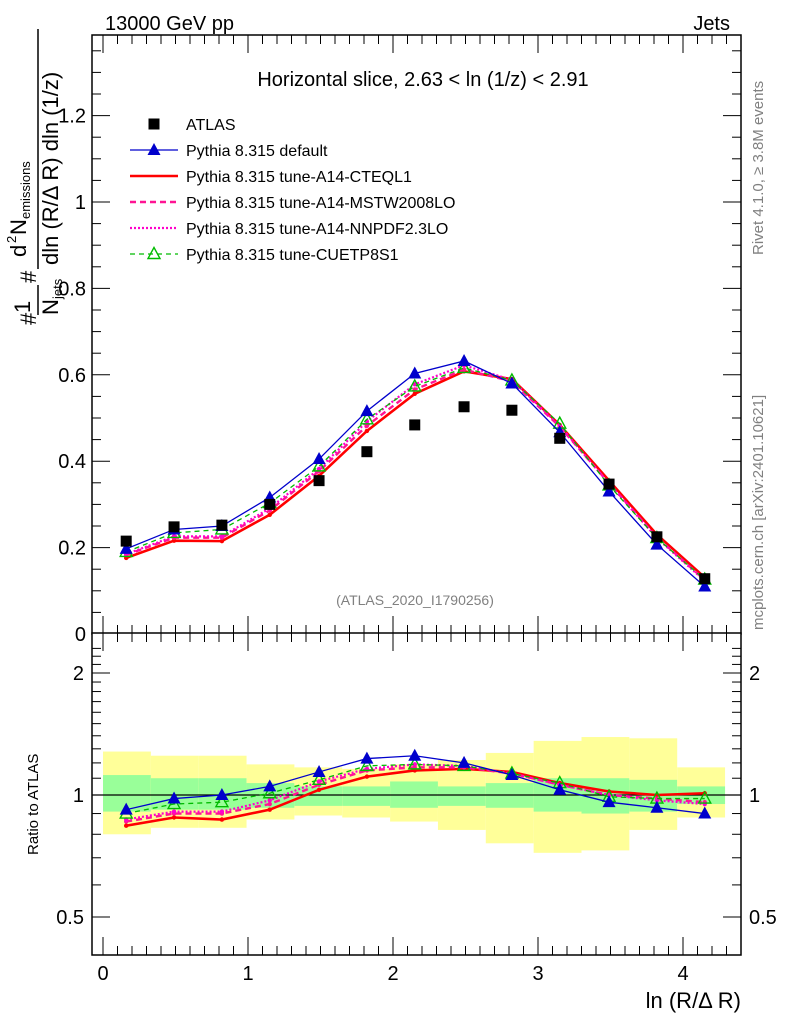 Image resolution: width=786 pixels, height=1024 pixels. Describe the element at coordinates (154, 149) in the screenshot. I see `legend-marker` at that location.